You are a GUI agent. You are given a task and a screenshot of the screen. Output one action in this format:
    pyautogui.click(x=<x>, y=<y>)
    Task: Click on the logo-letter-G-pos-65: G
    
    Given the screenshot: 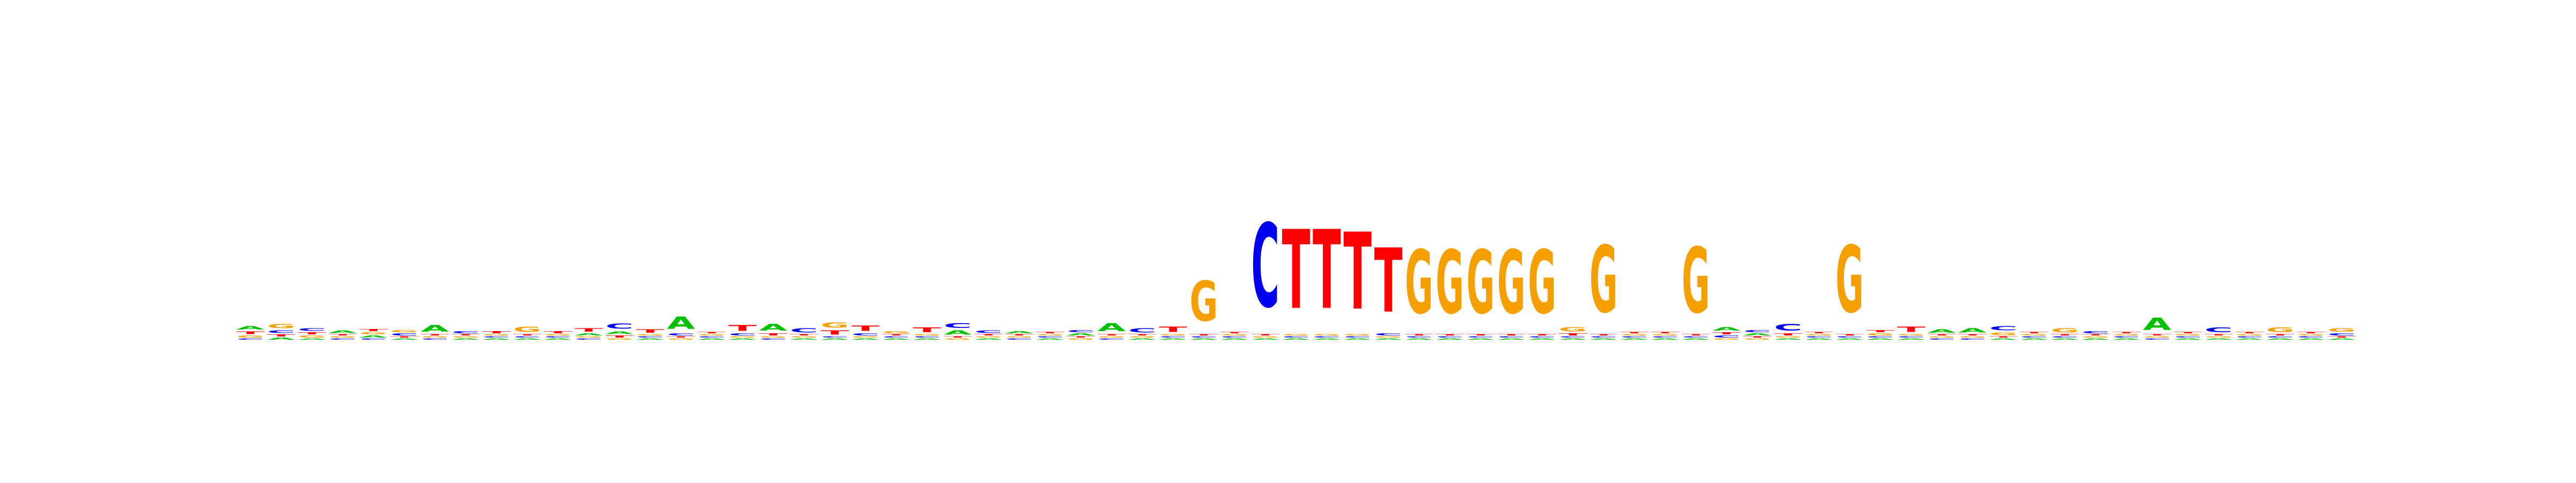 What is the action you would take?
    pyautogui.click(x=2219, y=337)
    